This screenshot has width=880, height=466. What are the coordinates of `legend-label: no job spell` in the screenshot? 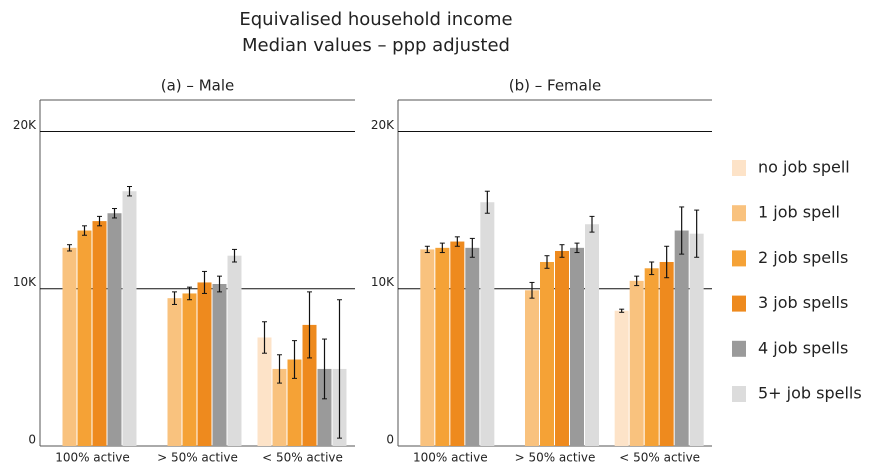 It's located at (804, 167).